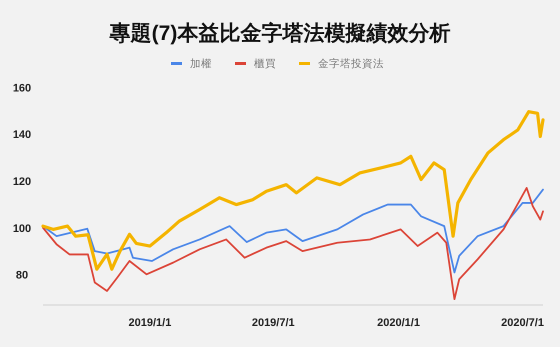 This screenshot has height=347, width=560. I want to click on chart-title: 專題(7)本益比金字塔法模擬績效分析, so click(279, 33).